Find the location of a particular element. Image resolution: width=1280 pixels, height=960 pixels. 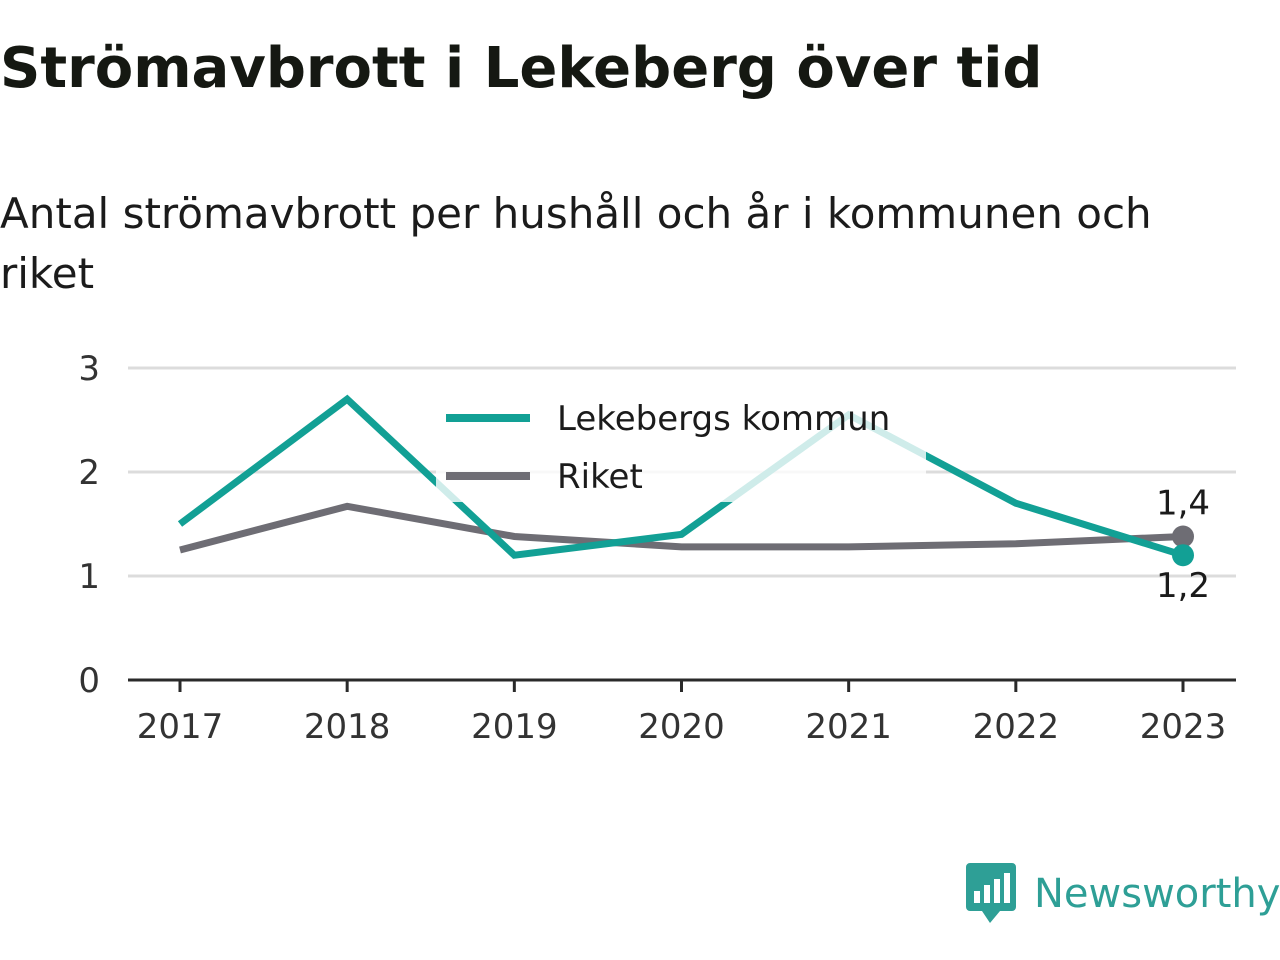

end-label-riket: 1,4 is located at coordinates (1183, 503).